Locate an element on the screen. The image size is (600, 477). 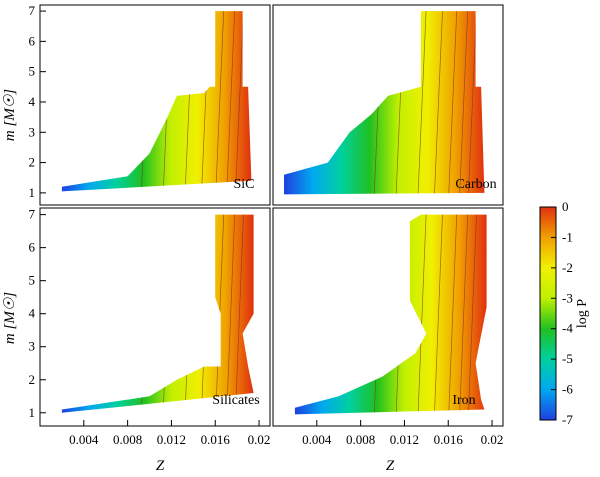
xlabel-left: Z is located at coordinates (160, 466).